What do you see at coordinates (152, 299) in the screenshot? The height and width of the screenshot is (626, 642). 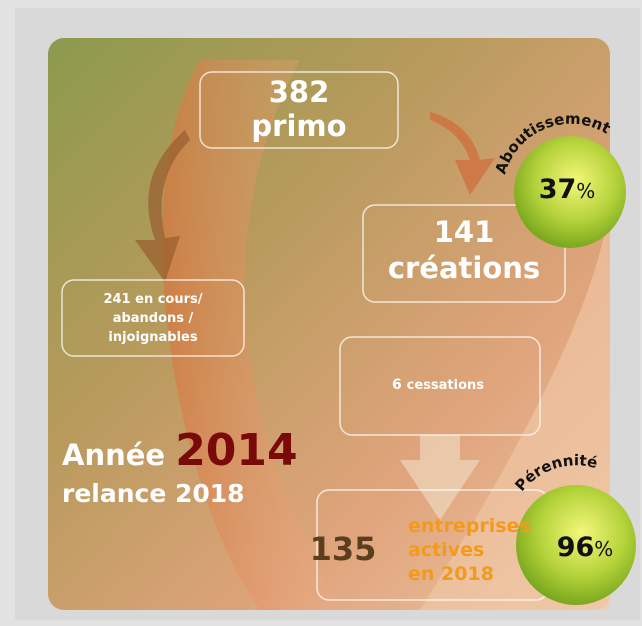 I see `en-cours-line: 241 en cours/` at bounding box center [152, 299].